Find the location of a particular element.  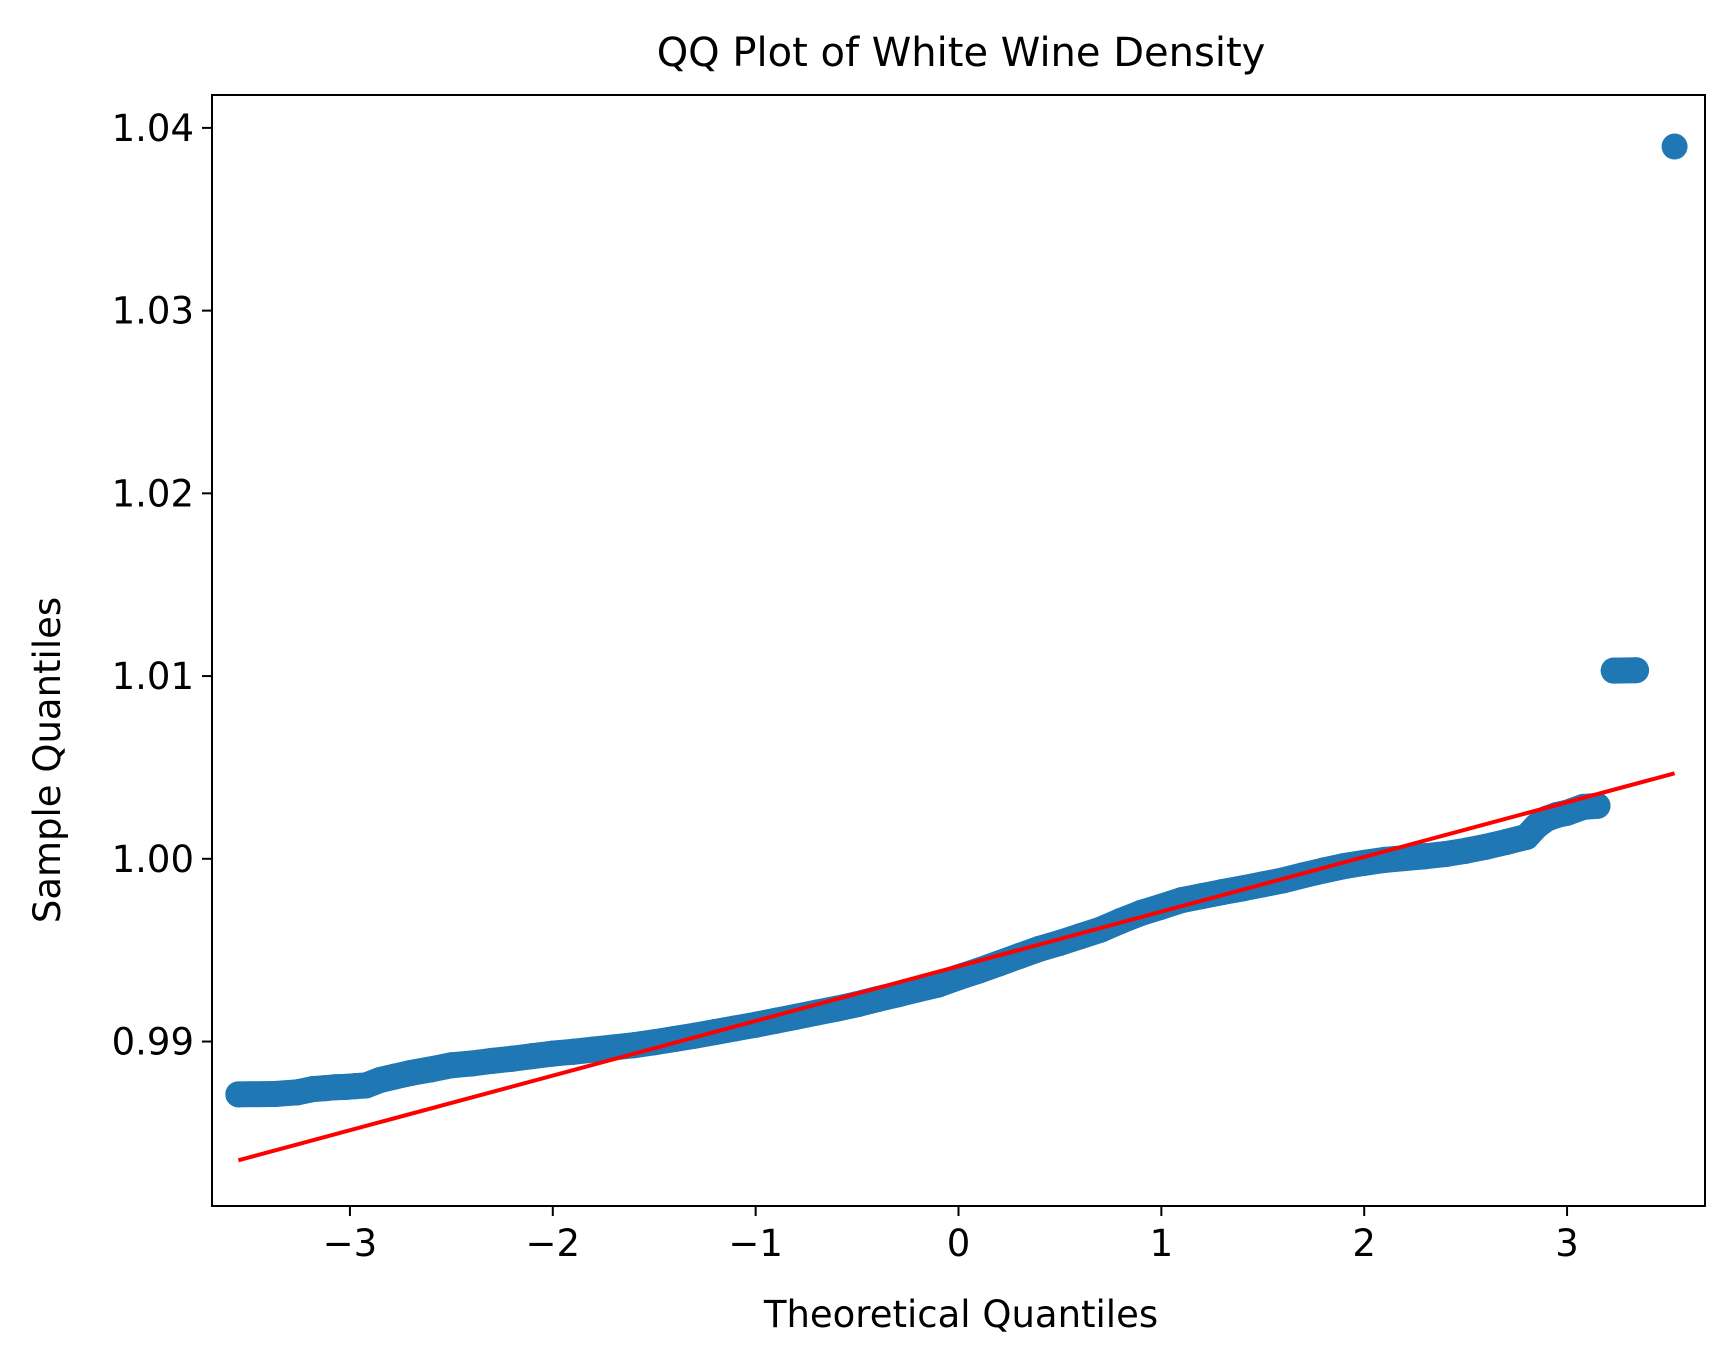

chart-title: QQ Plot of White Wine Density is located at coordinates (961, 53).